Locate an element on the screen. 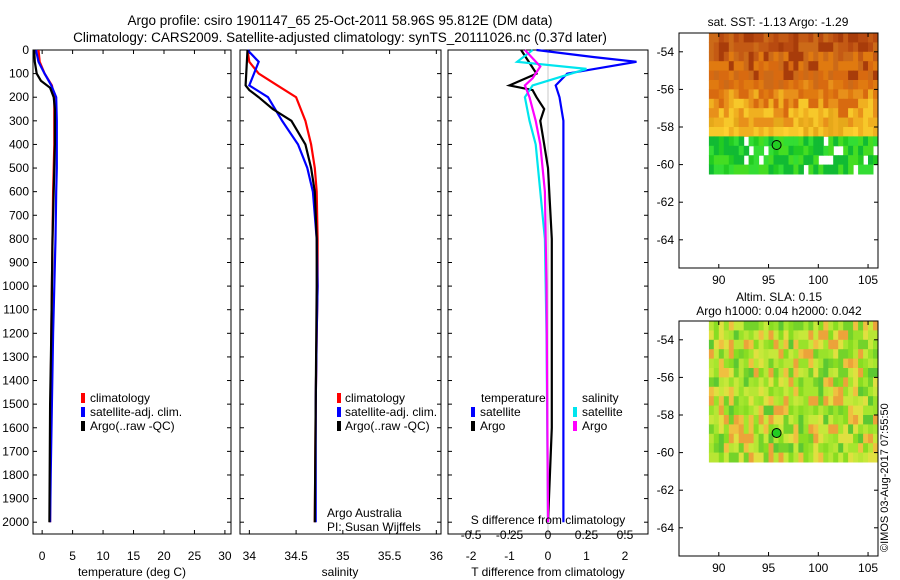  x-tick-label: 0 is located at coordinates (42, 556).